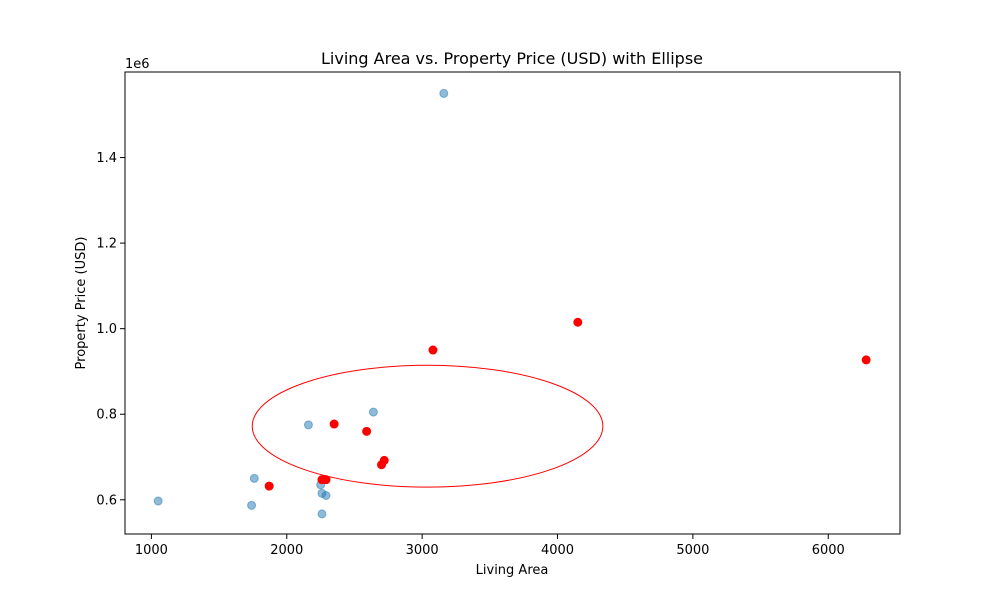 This screenshot has width=1000, height=600. I want to click on y-tick-label: 1.0, so click(106, 329).